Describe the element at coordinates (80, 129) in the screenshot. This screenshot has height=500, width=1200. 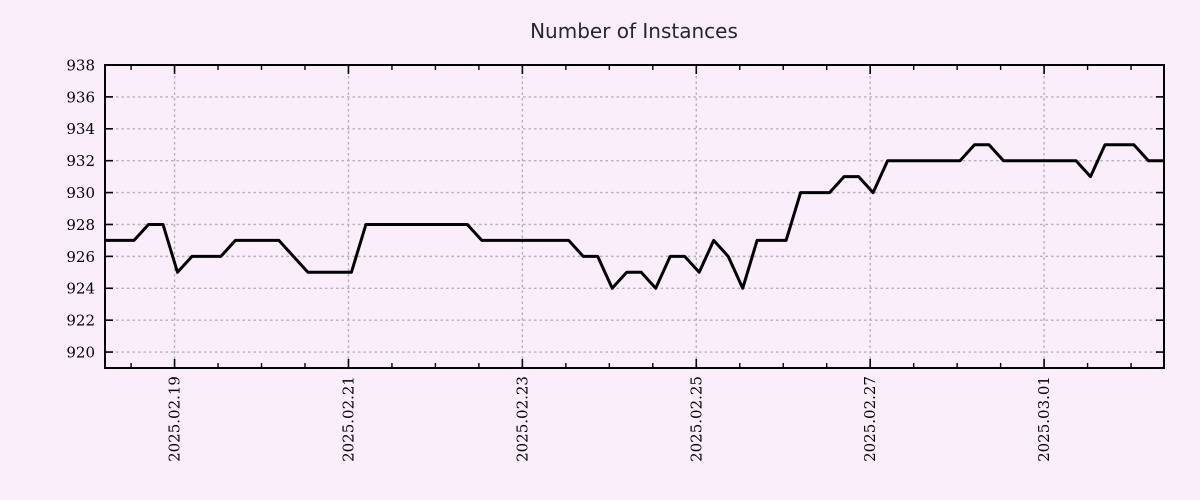
I see `y-tick-label: 934` at that location.